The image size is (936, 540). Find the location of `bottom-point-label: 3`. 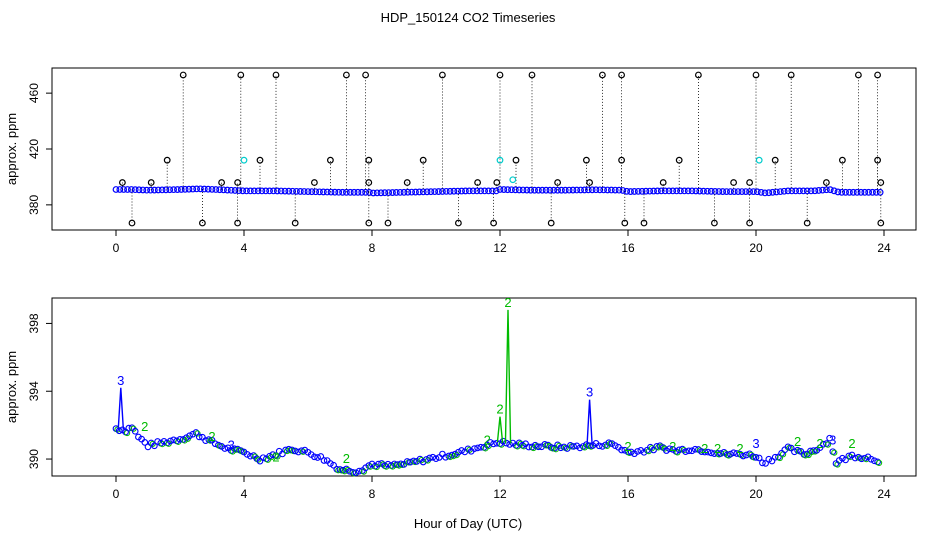

bottom-point-label: 3 is located at coordinates (755, 443).